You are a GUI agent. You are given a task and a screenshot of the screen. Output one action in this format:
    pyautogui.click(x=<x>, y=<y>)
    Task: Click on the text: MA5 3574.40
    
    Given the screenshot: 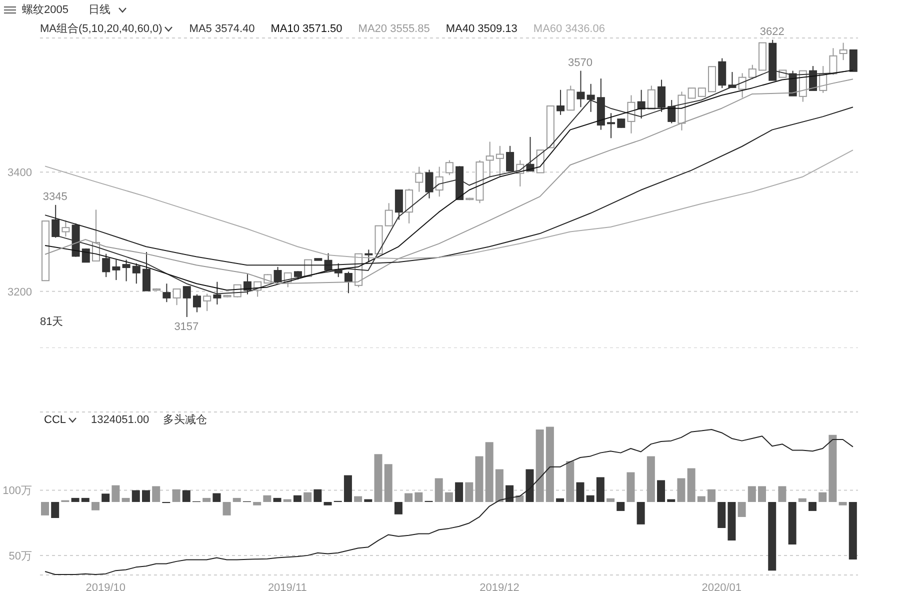 What is the action you would take?
    pyautogui.click(x=222, y=28)
    